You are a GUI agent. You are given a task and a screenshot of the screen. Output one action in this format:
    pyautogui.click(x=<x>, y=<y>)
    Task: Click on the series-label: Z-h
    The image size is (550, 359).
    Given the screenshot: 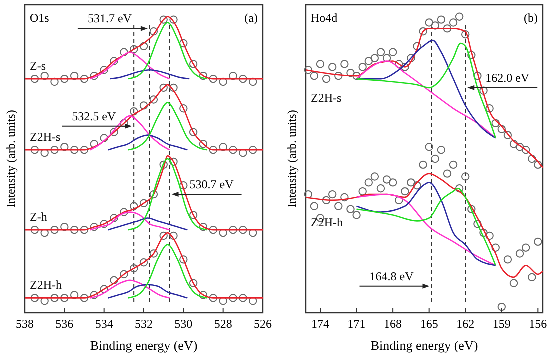 What is the action you would take?
    pyautogui.click(x=39, y=217)
    